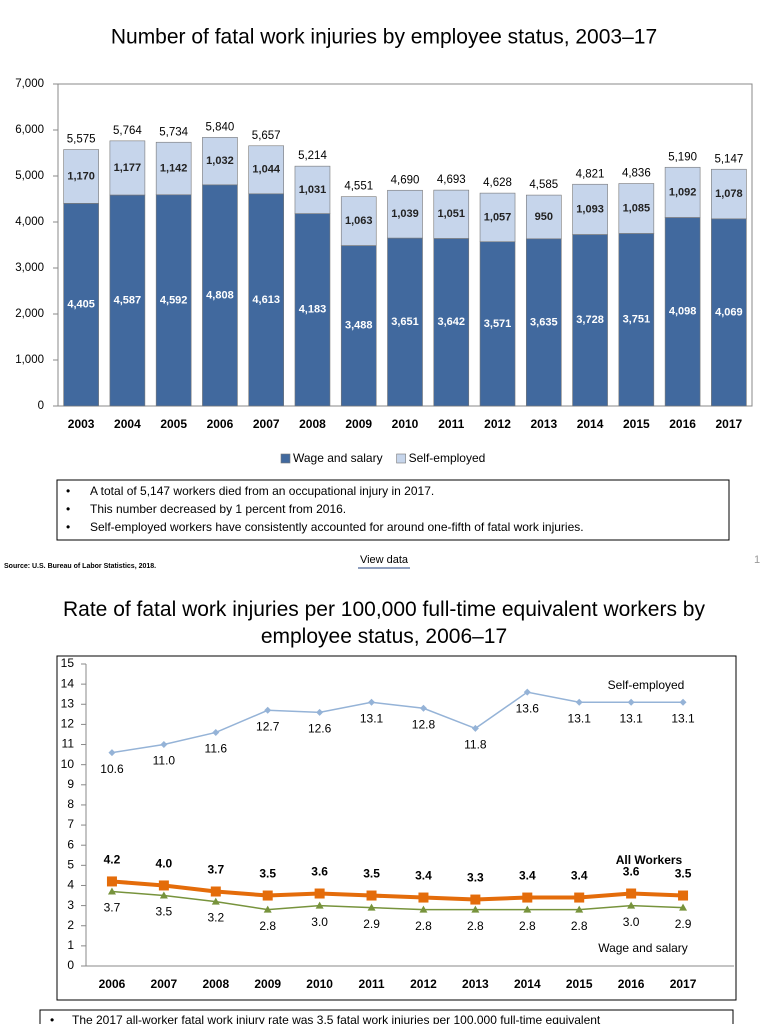 Image resolution: width=768 pixels, height=1024 pixels. Describe the element at coordinates (397, 722) in the screenshot. I see `series-line` at that location.